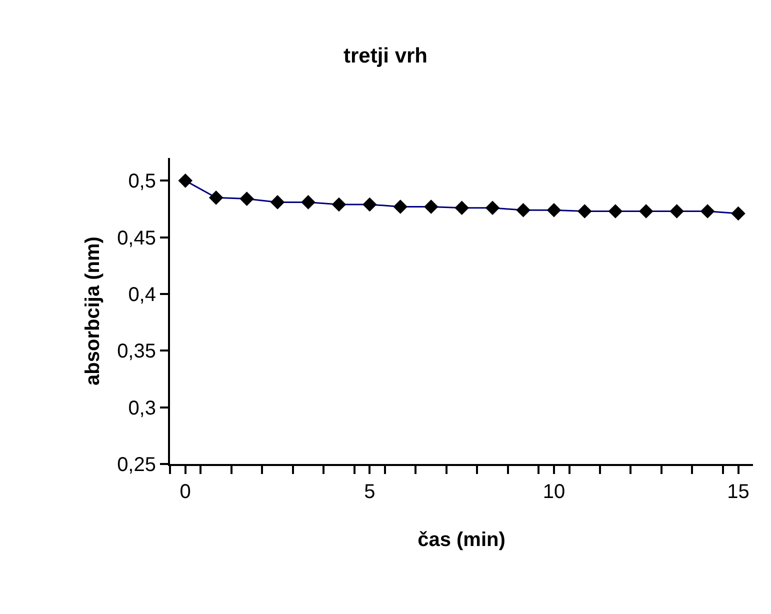 The width and height of the screenshot is (771, 614). I want to click on y-tick-label: 0,35, so click(136, 351).